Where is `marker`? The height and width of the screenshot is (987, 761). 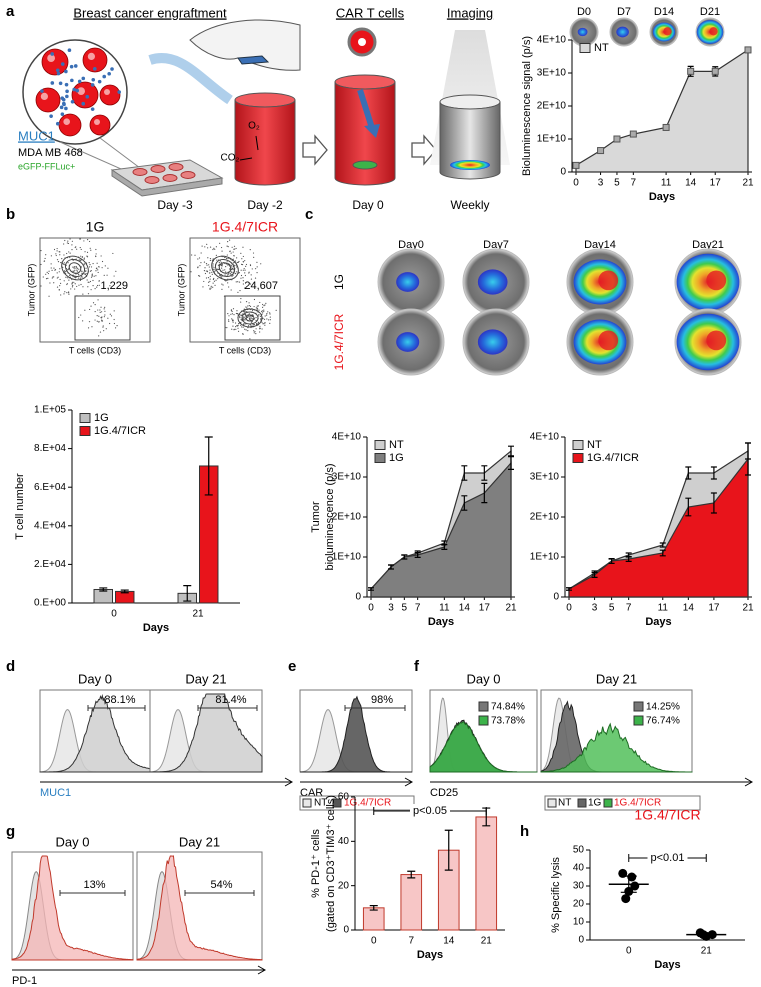
marker is located at coordinates (715, 71).